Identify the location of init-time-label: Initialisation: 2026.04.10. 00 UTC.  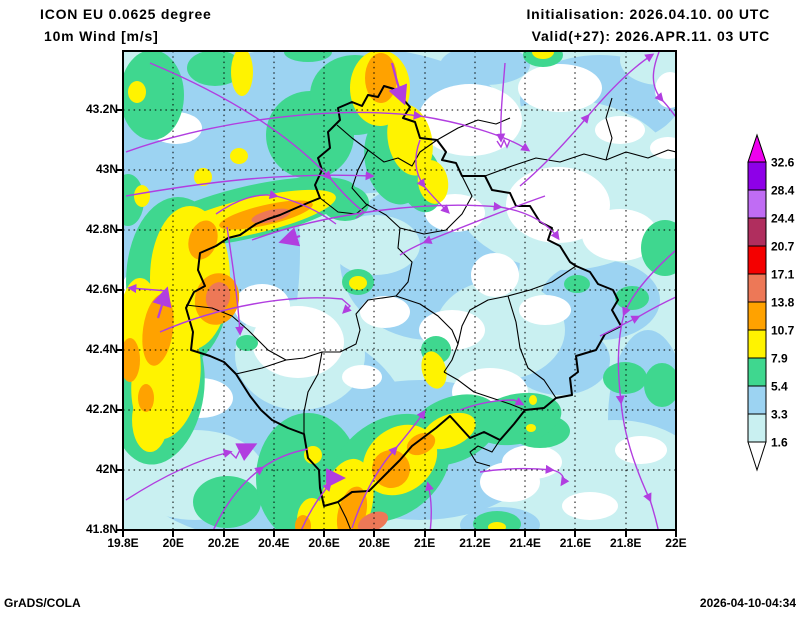
(648, 14).